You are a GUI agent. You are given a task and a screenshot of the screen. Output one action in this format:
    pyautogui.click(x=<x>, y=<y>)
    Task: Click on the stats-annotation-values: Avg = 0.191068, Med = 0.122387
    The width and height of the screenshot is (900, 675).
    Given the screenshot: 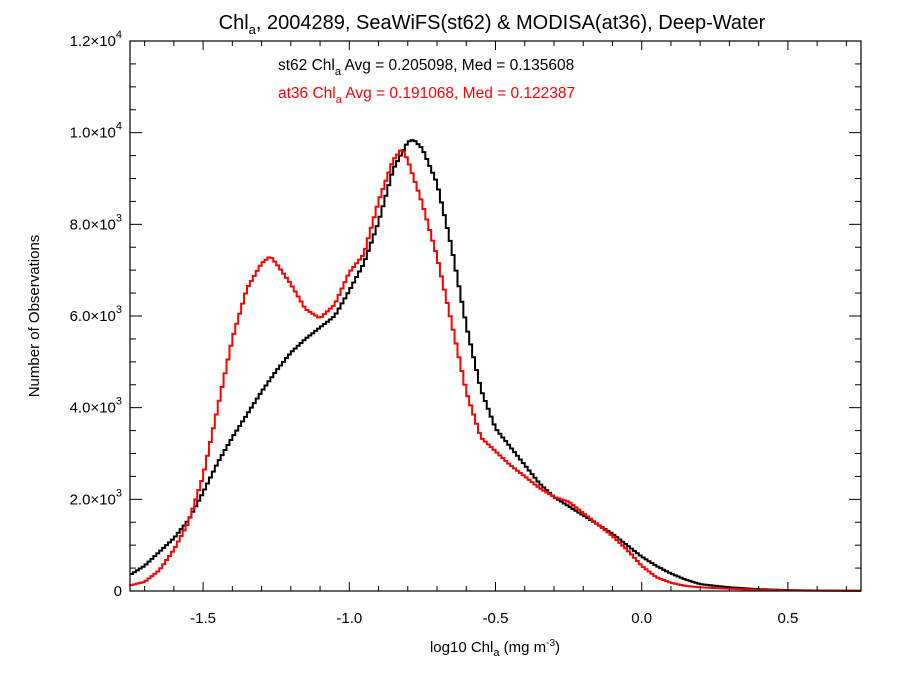 What is the action you would take?
    pyautogui.click(x=458, y=93)
    